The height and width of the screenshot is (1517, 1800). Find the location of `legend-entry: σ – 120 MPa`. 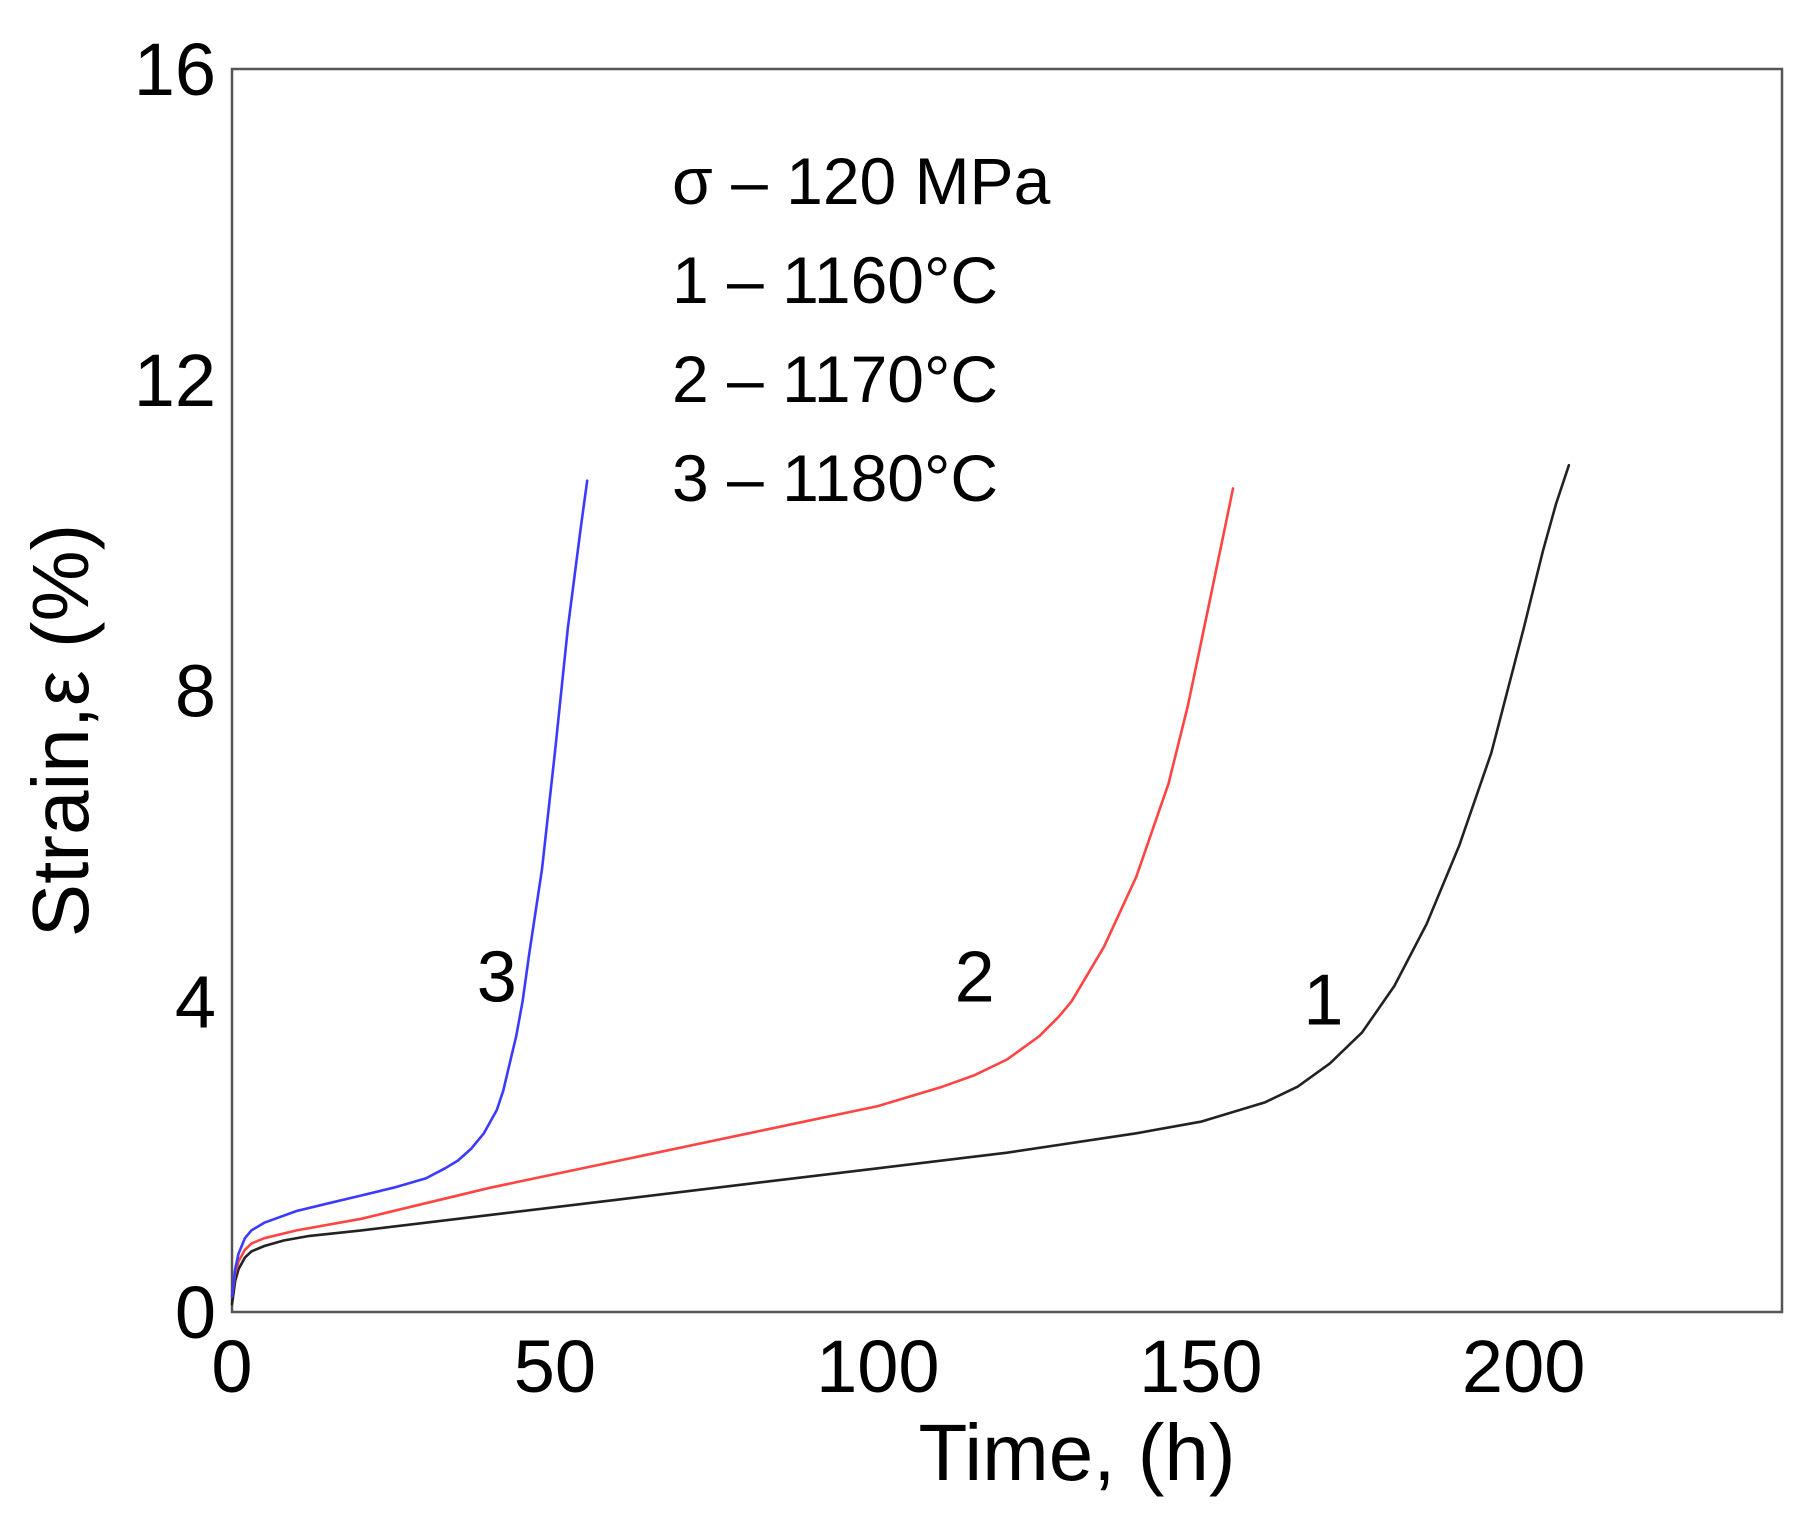

legend-entry: σ – 120 MPa is located at coordinates (861, 181).